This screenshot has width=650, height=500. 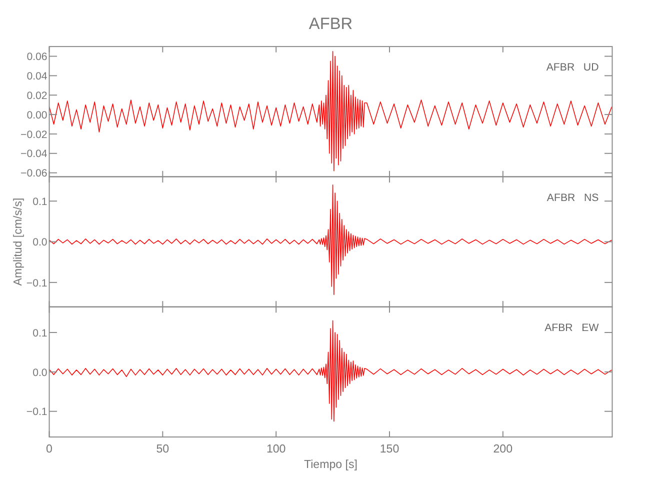 I want to click on y-tick-label: 0.04, so click(x=37, y=76).